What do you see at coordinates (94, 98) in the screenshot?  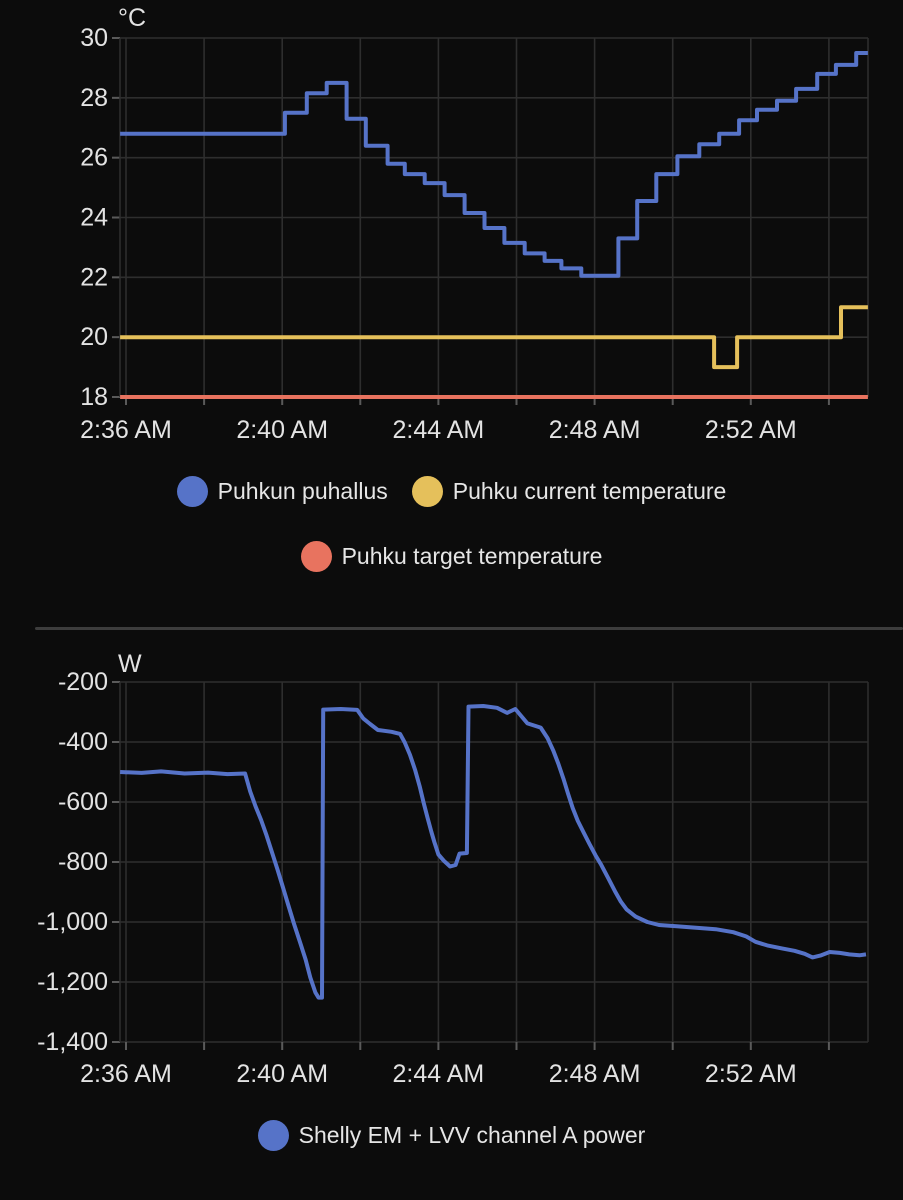 I see `y-axis-tick-label: 28` at bounding box center [94, 98].